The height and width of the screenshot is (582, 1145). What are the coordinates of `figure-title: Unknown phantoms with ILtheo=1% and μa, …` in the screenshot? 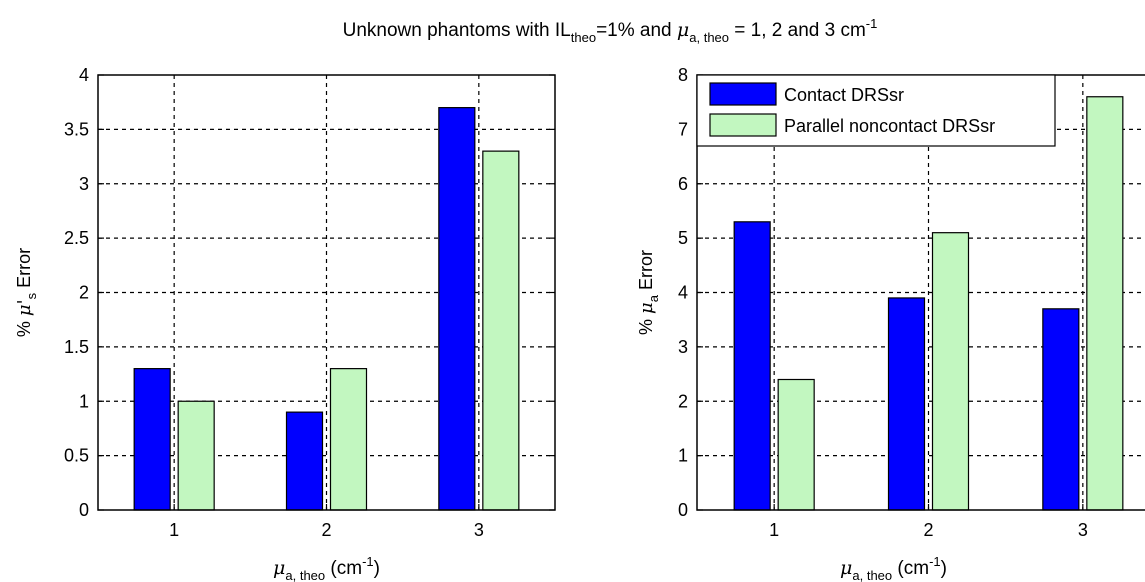 It's located at (610, 30).